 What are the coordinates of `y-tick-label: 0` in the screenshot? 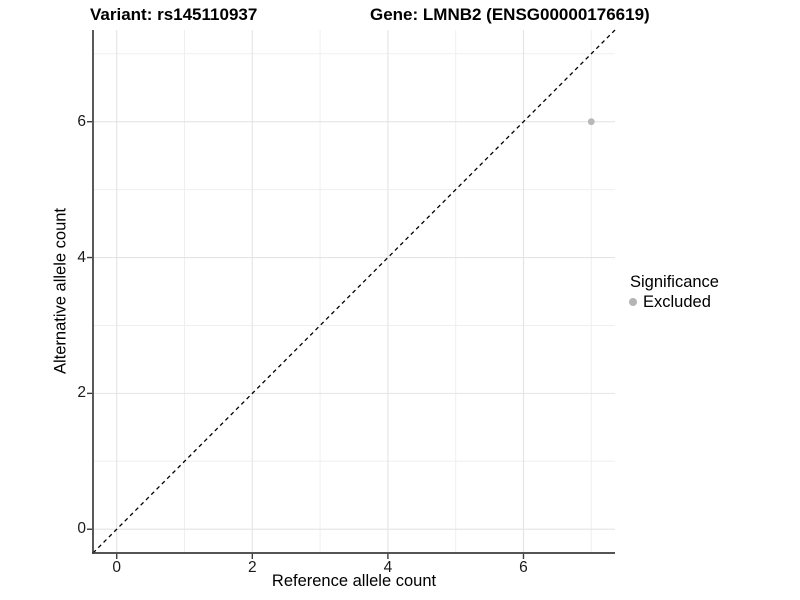 It's located at (81, 529).